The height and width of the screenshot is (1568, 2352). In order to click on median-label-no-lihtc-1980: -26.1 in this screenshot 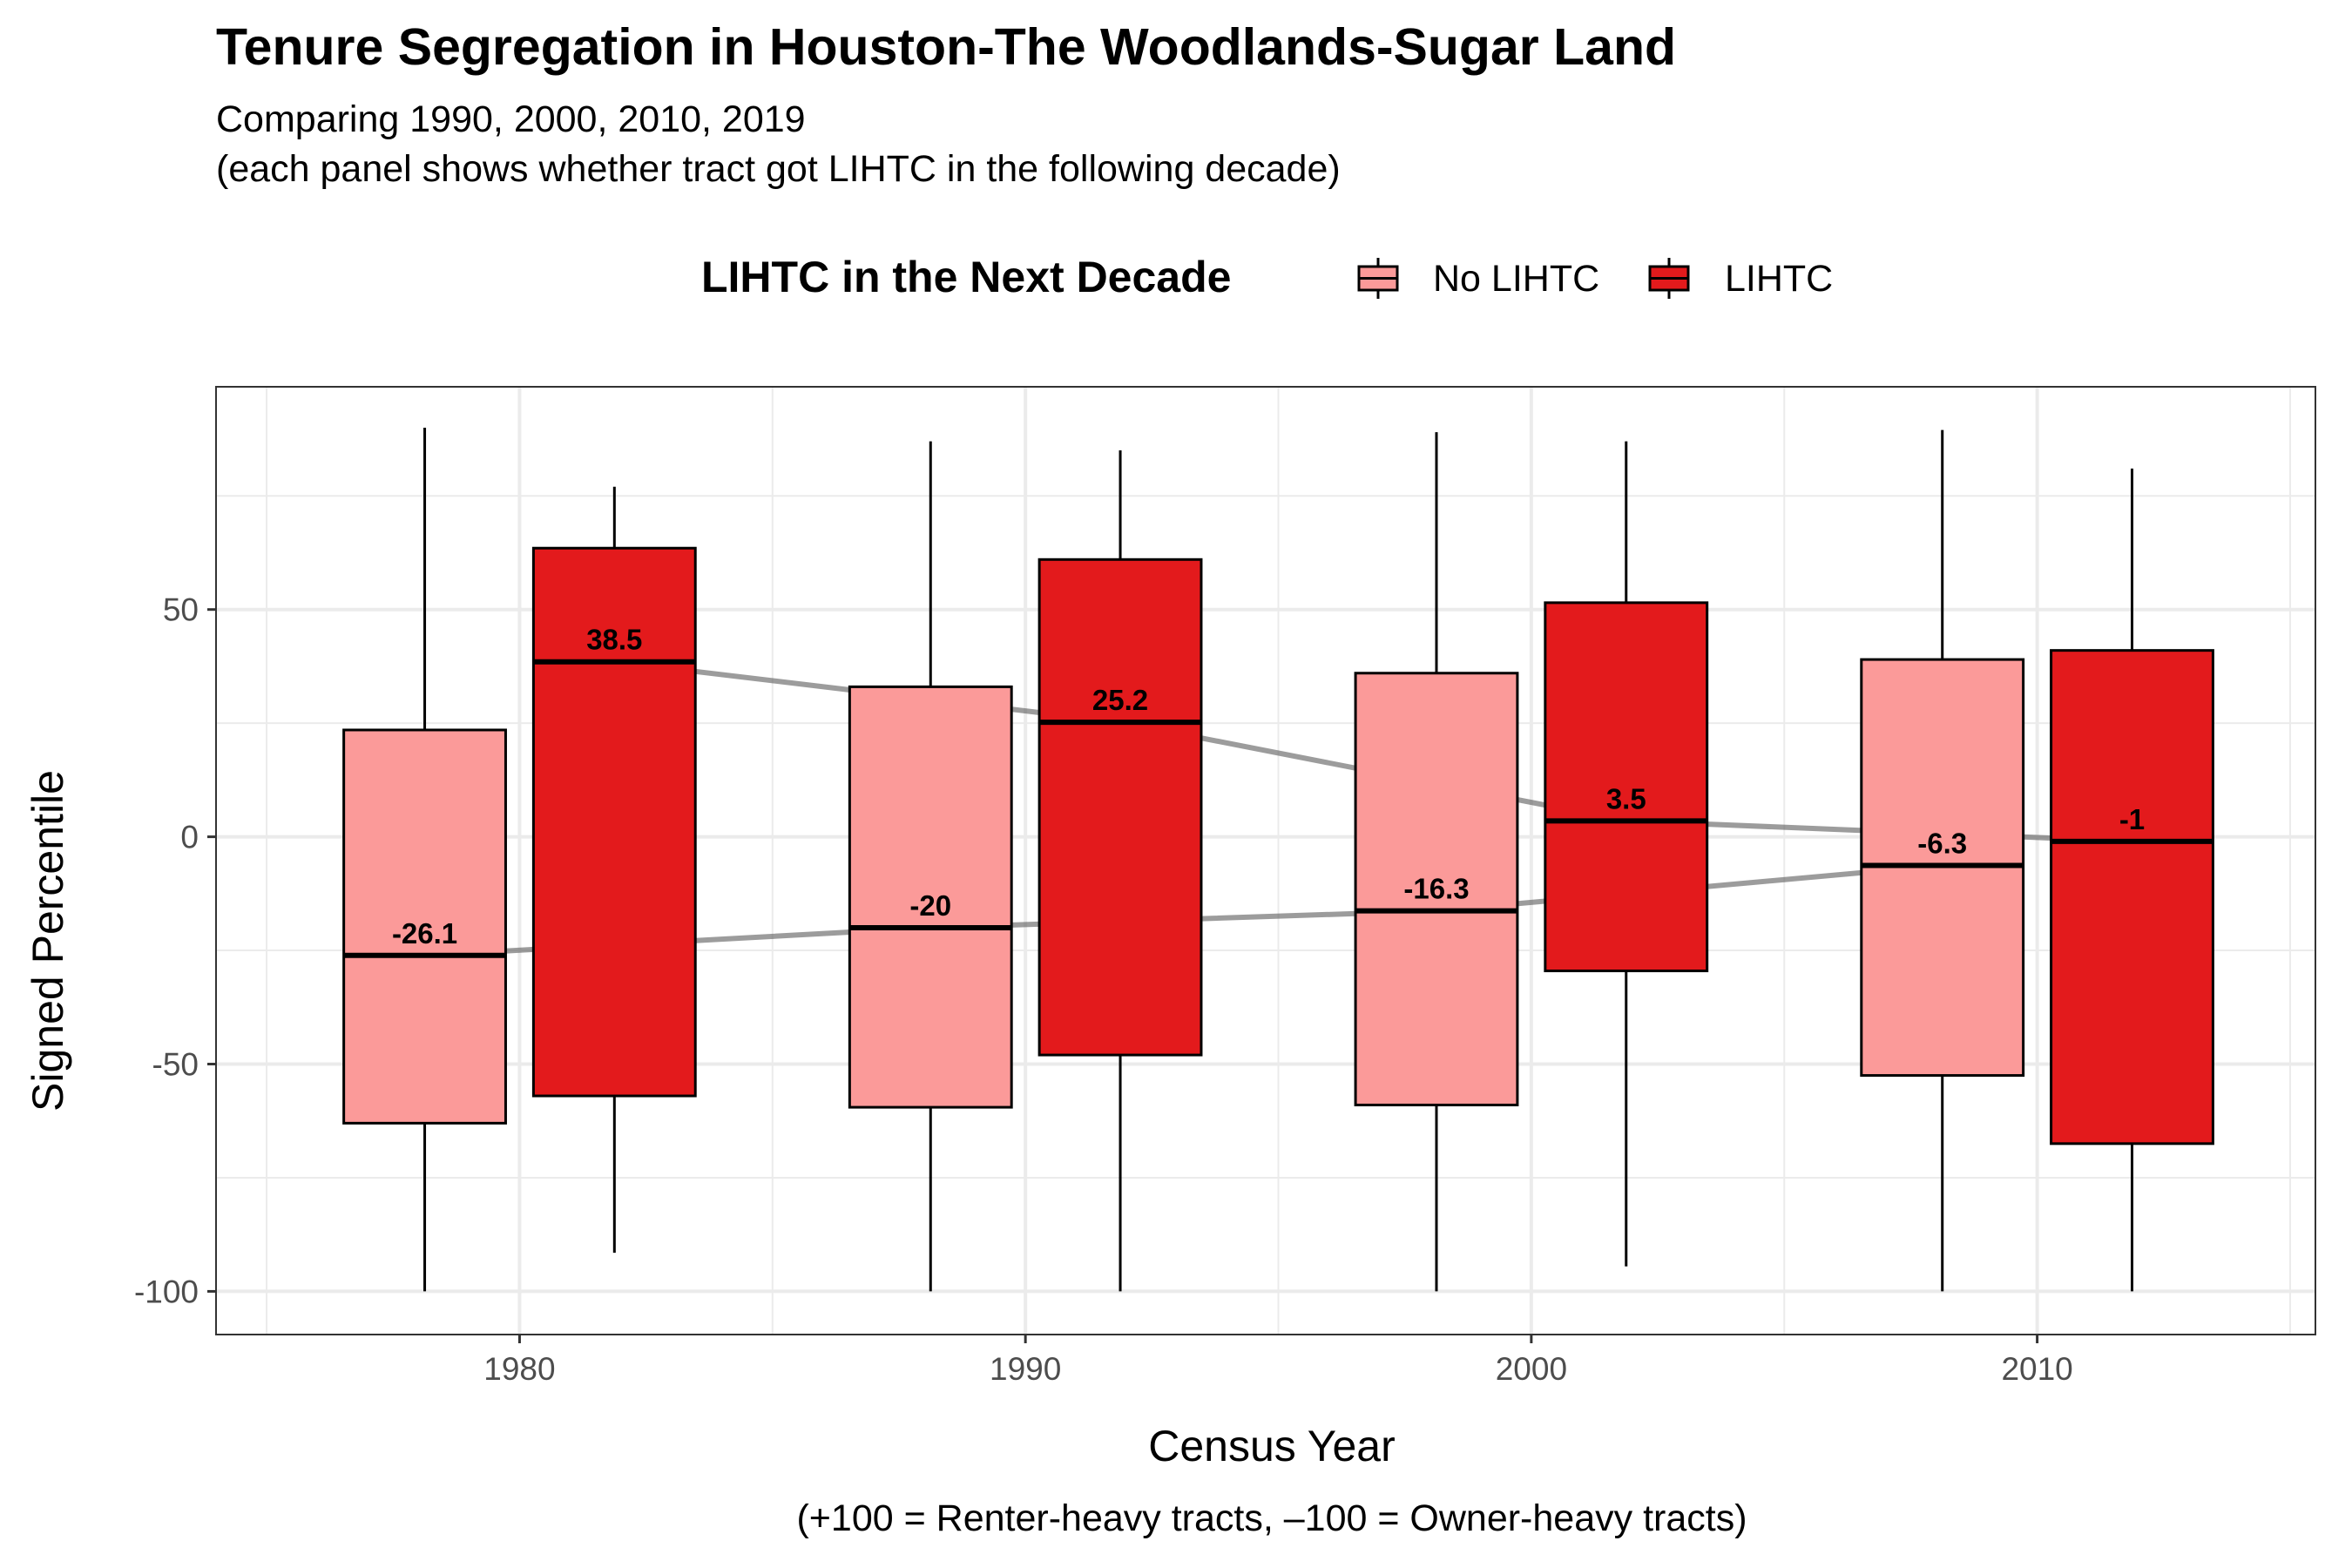, I will do `click(425, 934)`.